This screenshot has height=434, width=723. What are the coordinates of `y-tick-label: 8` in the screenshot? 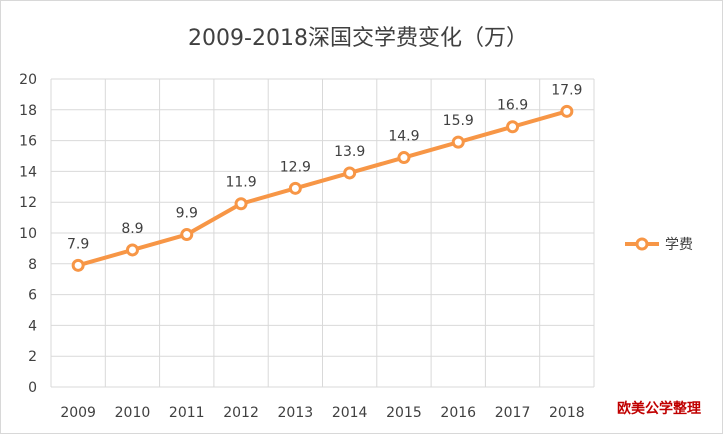 It's located at (32, 265).